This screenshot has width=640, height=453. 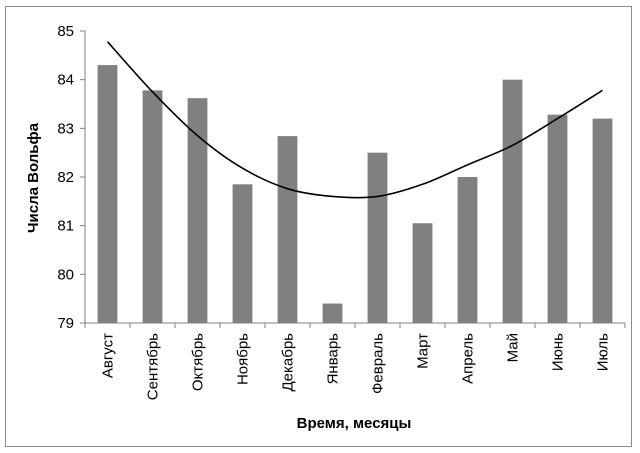 I want to click on x-tick-label: Май, so click(x=513, y=347).